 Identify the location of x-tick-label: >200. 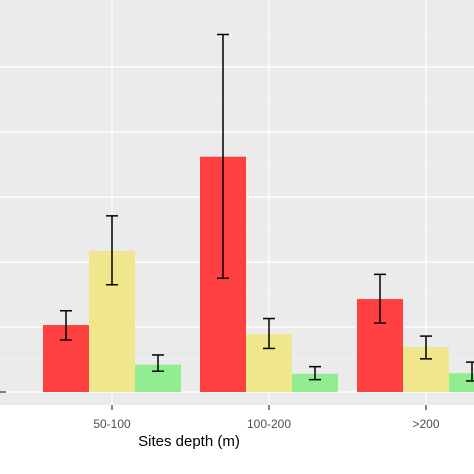
(425, 424).